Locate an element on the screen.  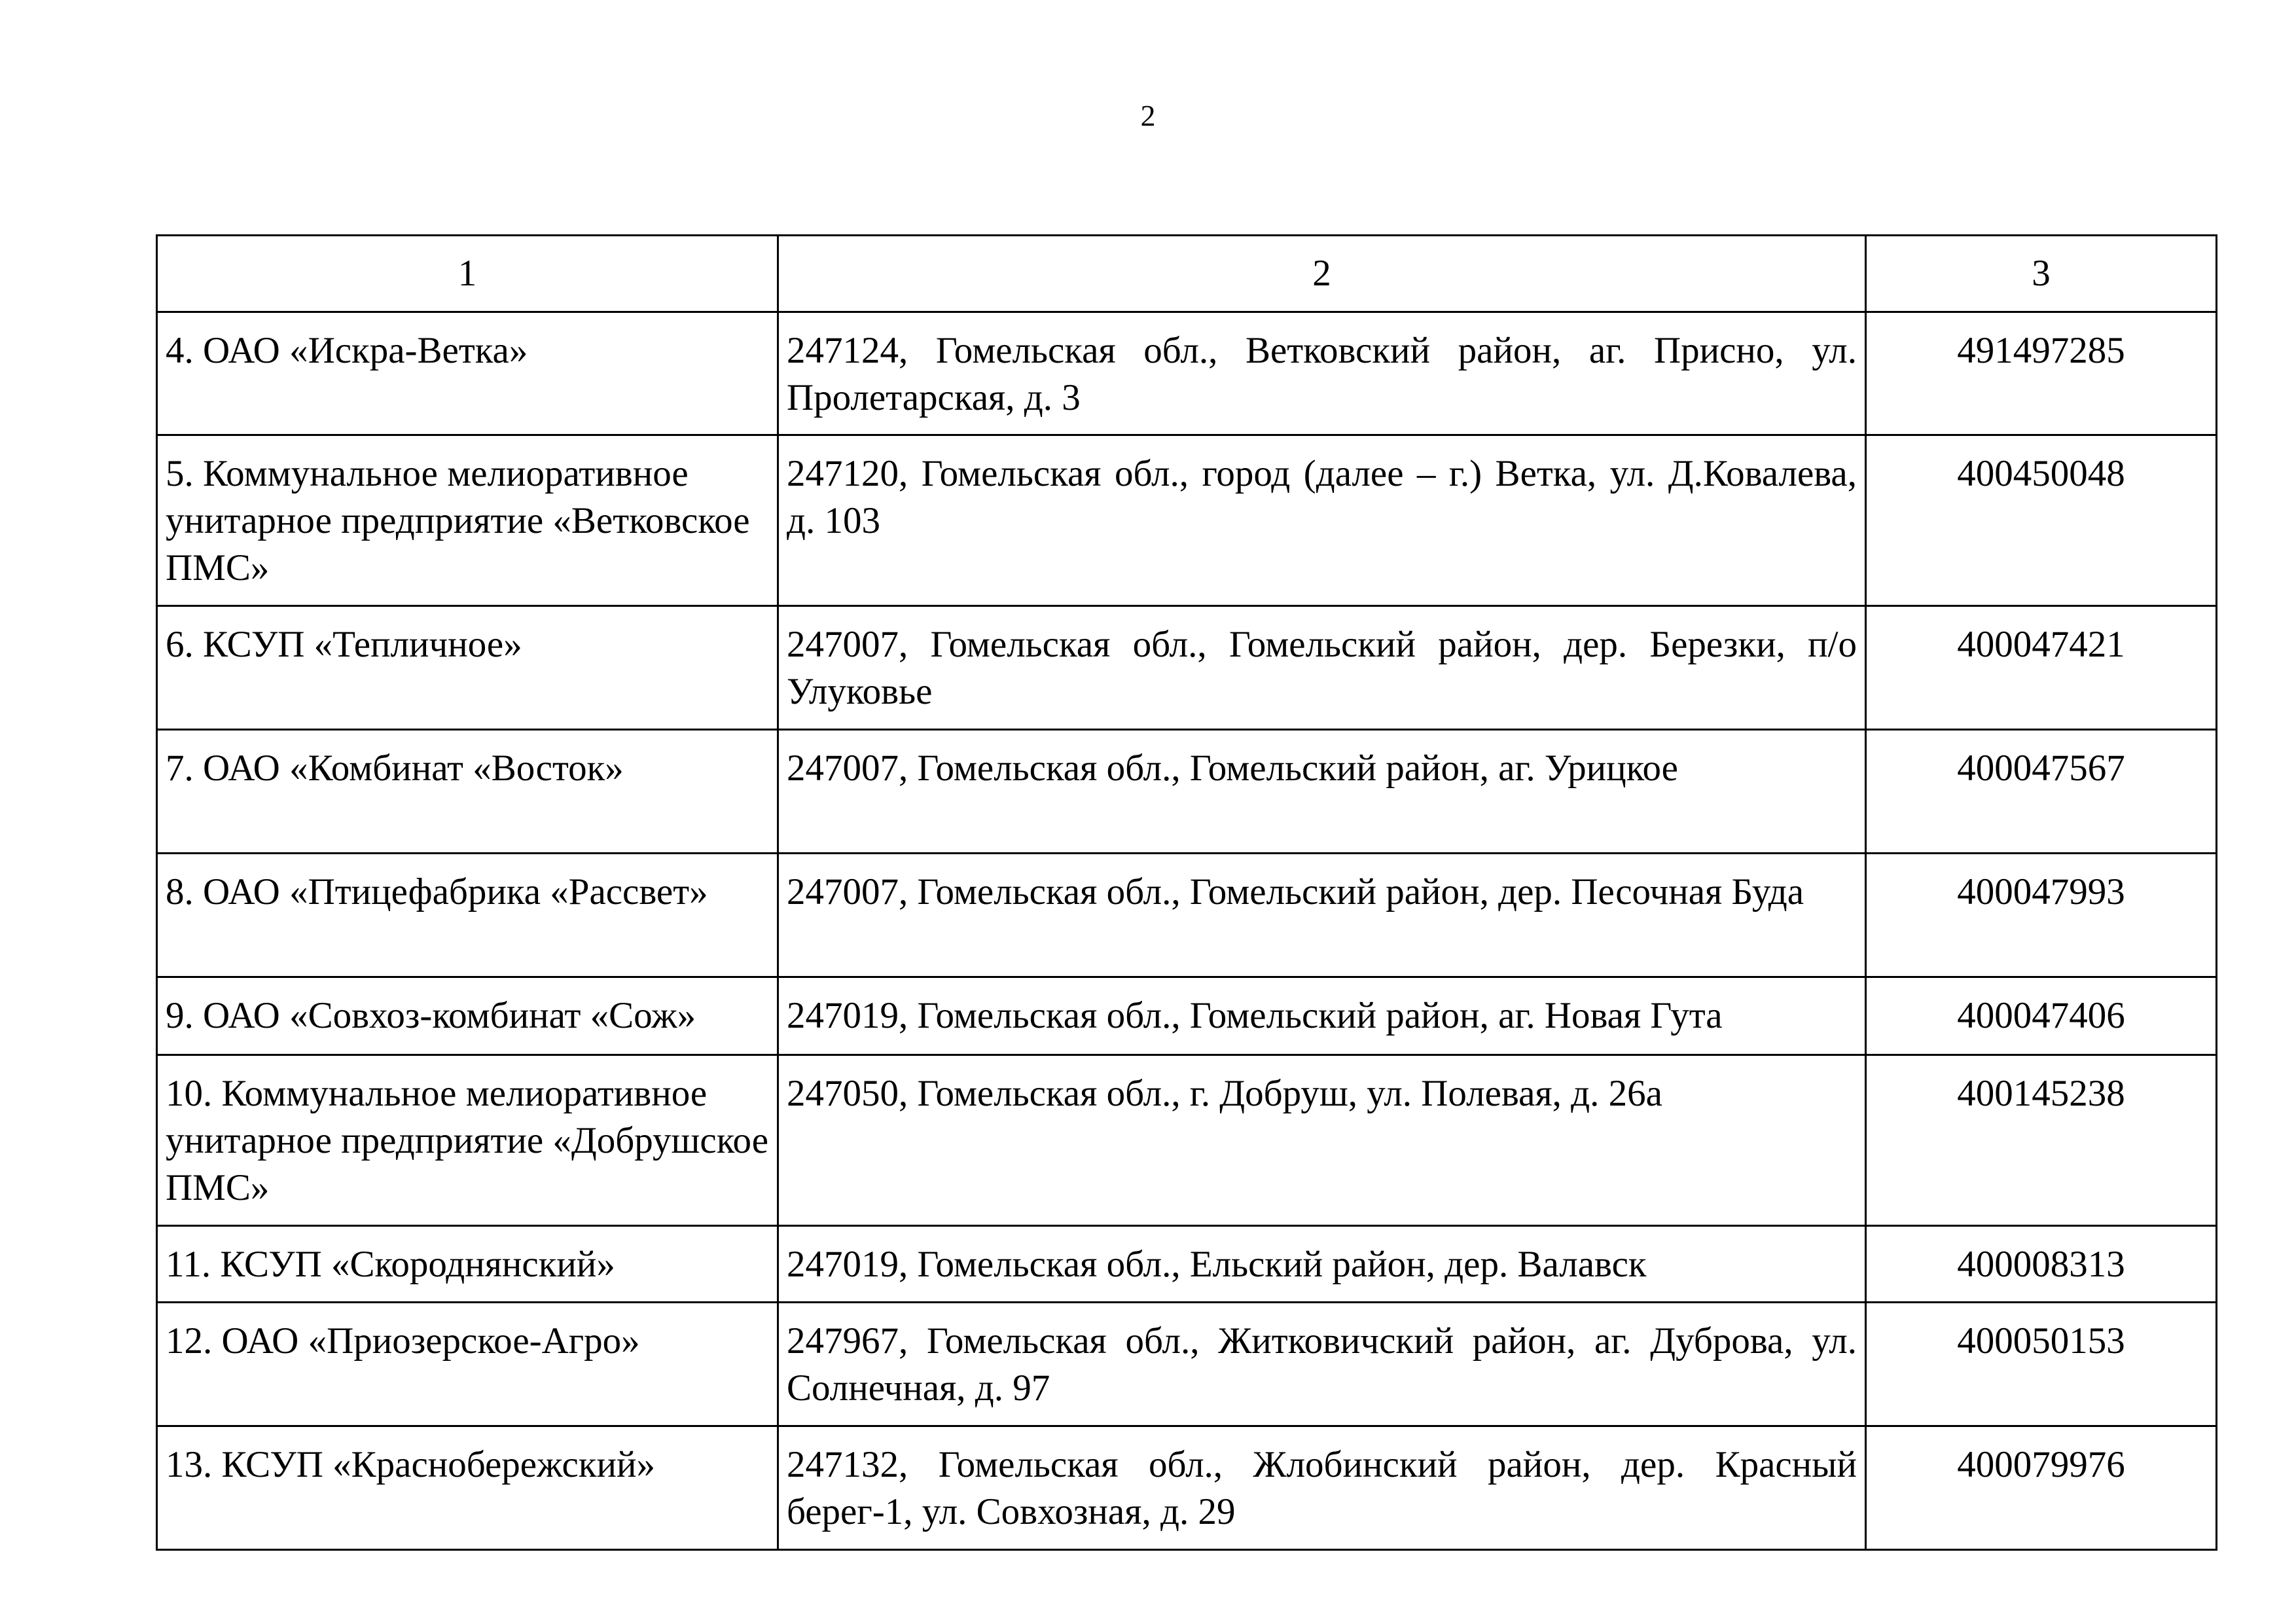
organization-name: 7. ОАО «Комбинат «Восток» is located at coordinates (467, 791).